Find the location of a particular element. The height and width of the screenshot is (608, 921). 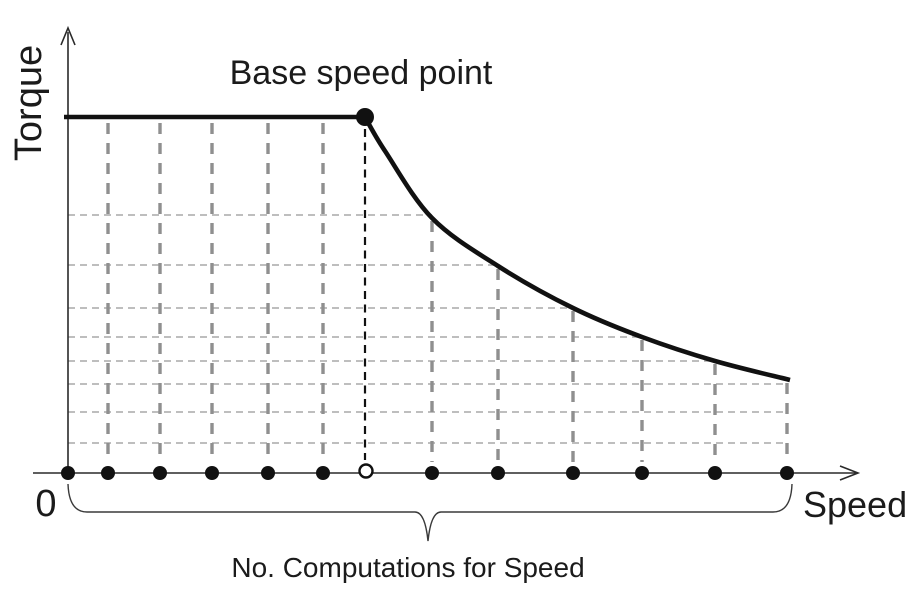

brace-path is located at coordinates (430, 512).